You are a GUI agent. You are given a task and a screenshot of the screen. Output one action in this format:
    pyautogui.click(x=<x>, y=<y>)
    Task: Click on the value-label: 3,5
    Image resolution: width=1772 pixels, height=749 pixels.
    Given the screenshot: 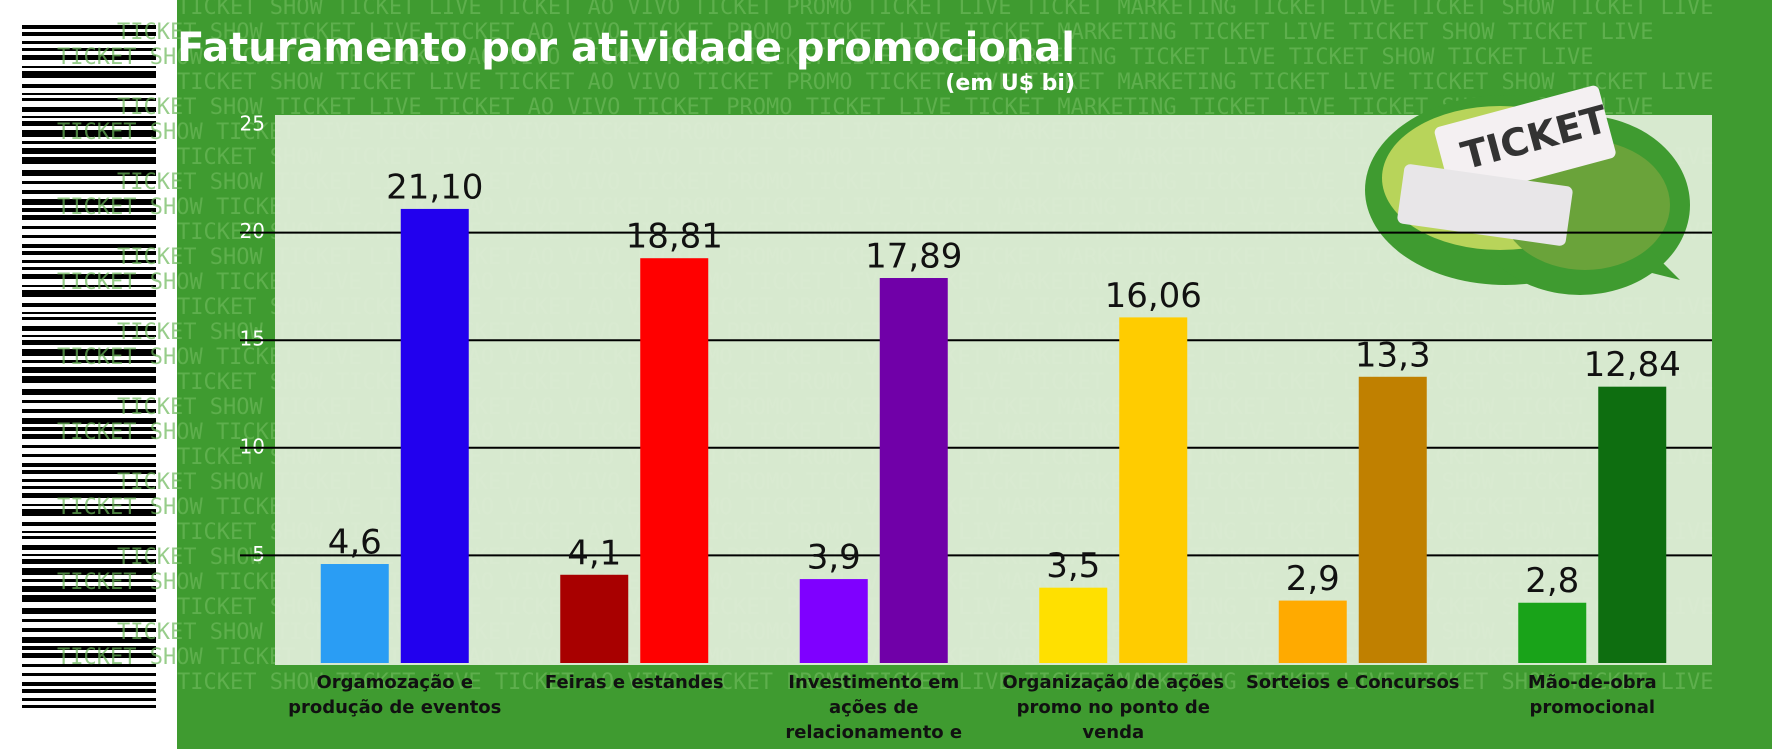 What is the action you would take?
    pyautogui.click(x=1073, y=566)
    